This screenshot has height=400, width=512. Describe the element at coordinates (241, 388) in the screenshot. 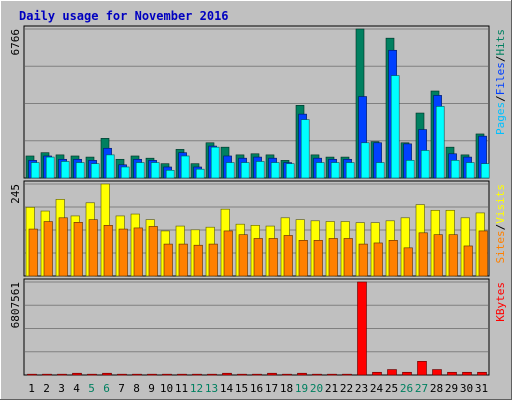

I see `x-tick-label: 15` at that location.